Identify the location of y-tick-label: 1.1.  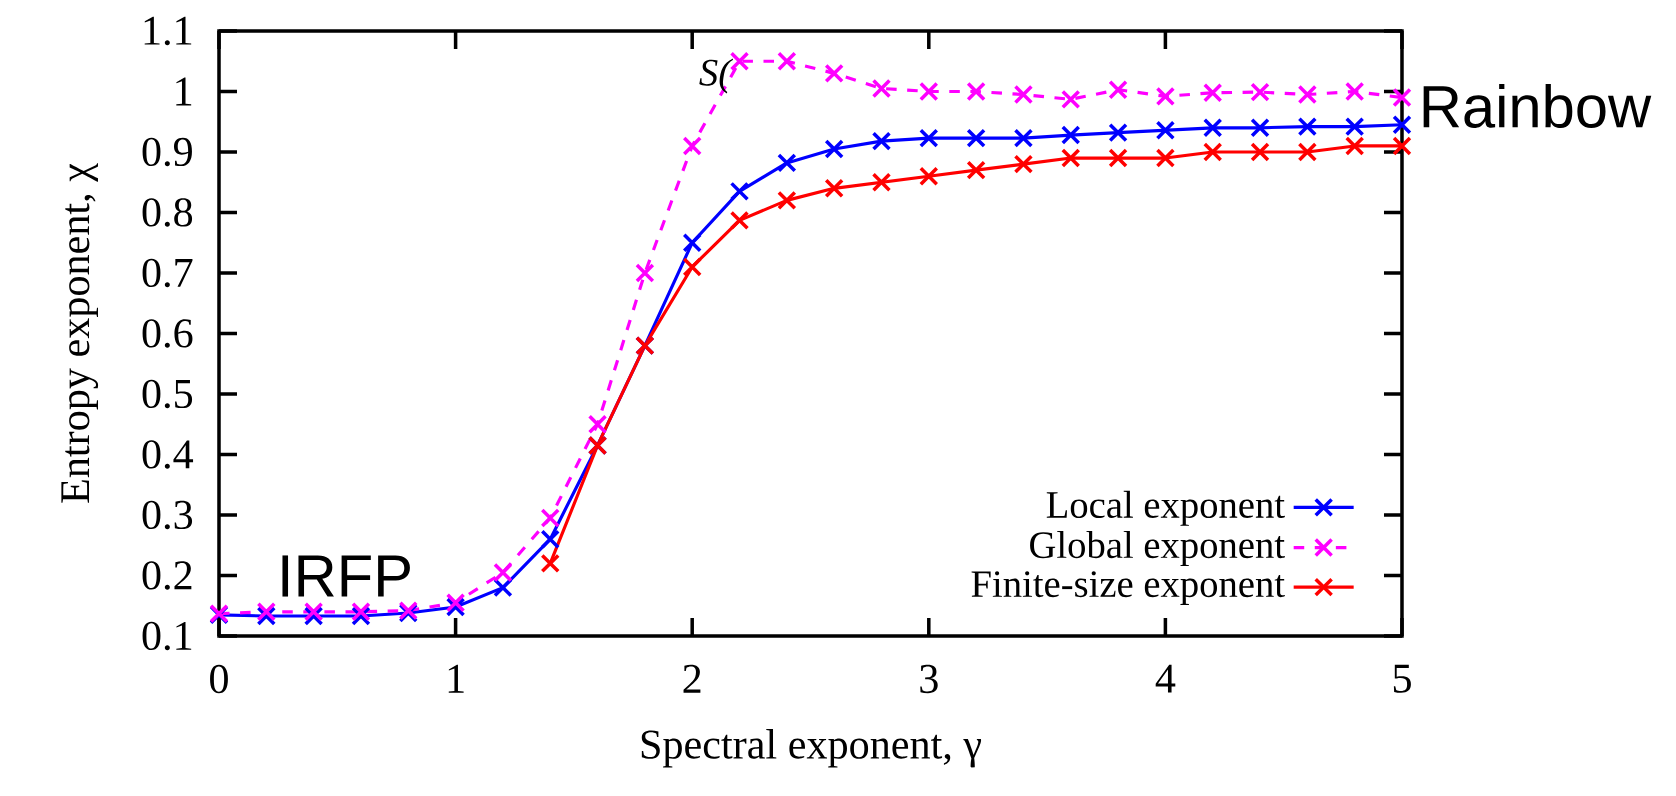
(168, 31).